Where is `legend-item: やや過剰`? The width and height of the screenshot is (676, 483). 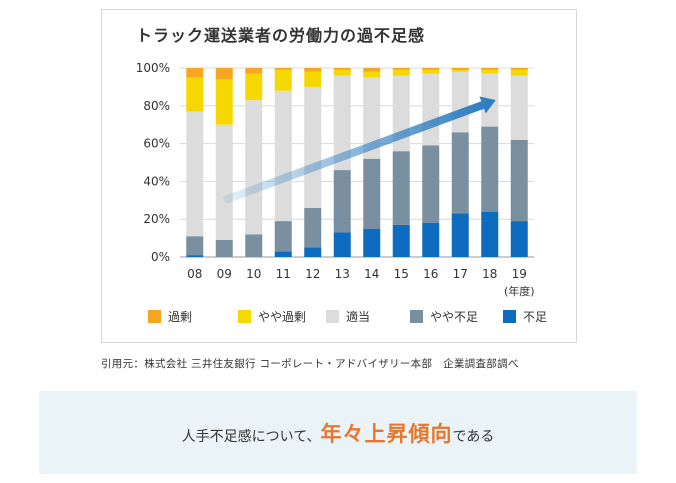
legend-item: やや過剰 is located at coordinates (272, 316).